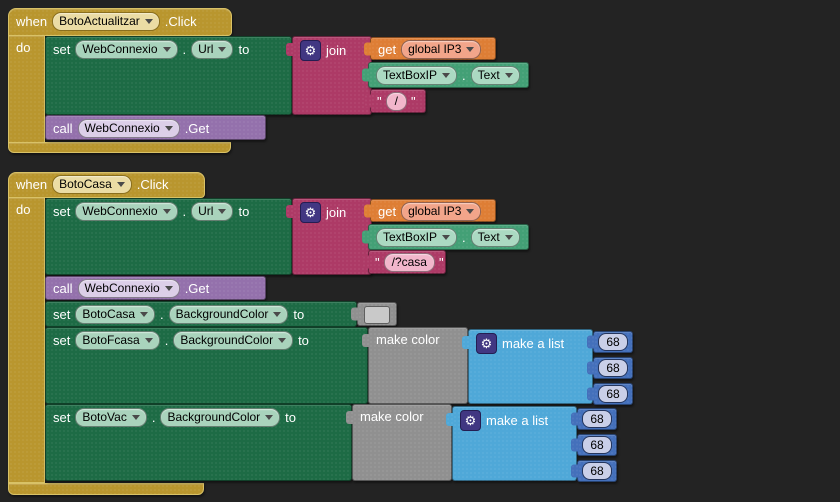 This screenshot has width=840, height=502. Describe the element at coordinates (106, 489) in the screenshot. I see `event-block-botocasa-footer` at that location.